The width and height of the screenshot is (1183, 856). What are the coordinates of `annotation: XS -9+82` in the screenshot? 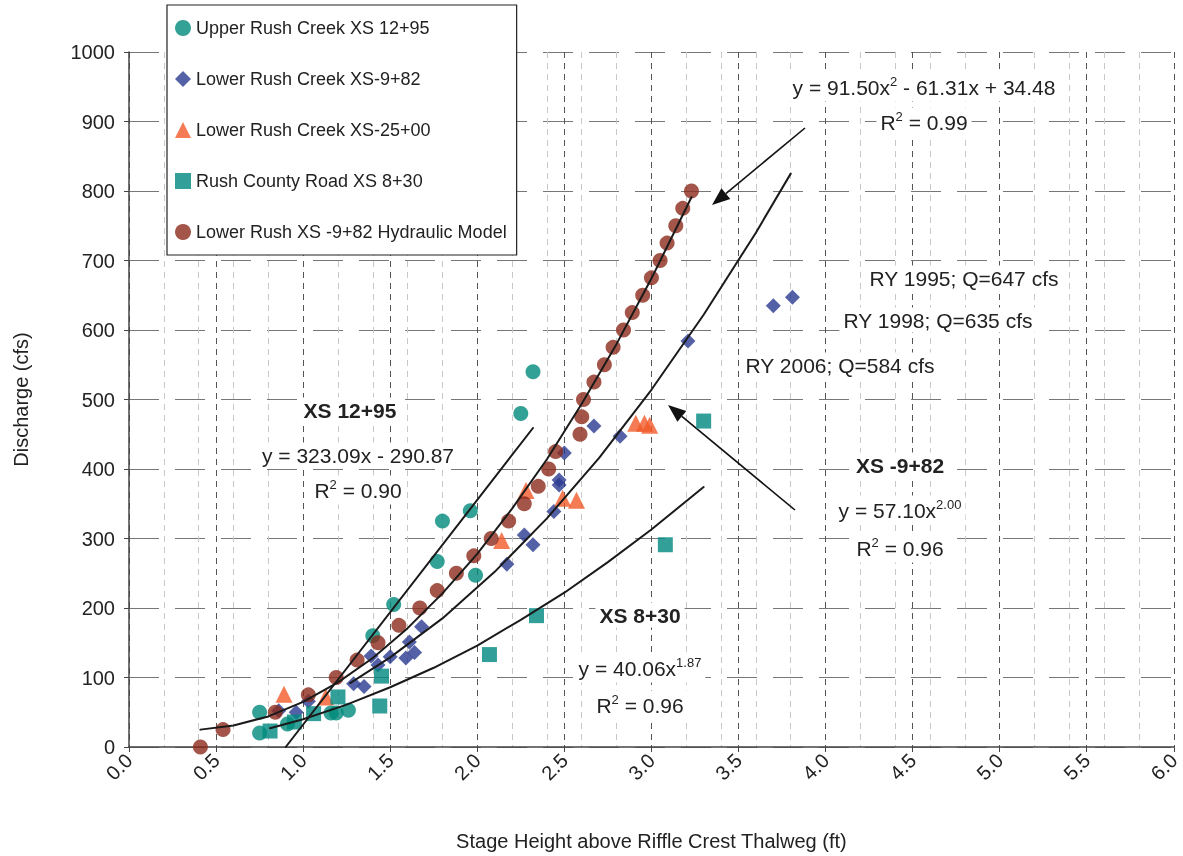 It's located at (900, 465).